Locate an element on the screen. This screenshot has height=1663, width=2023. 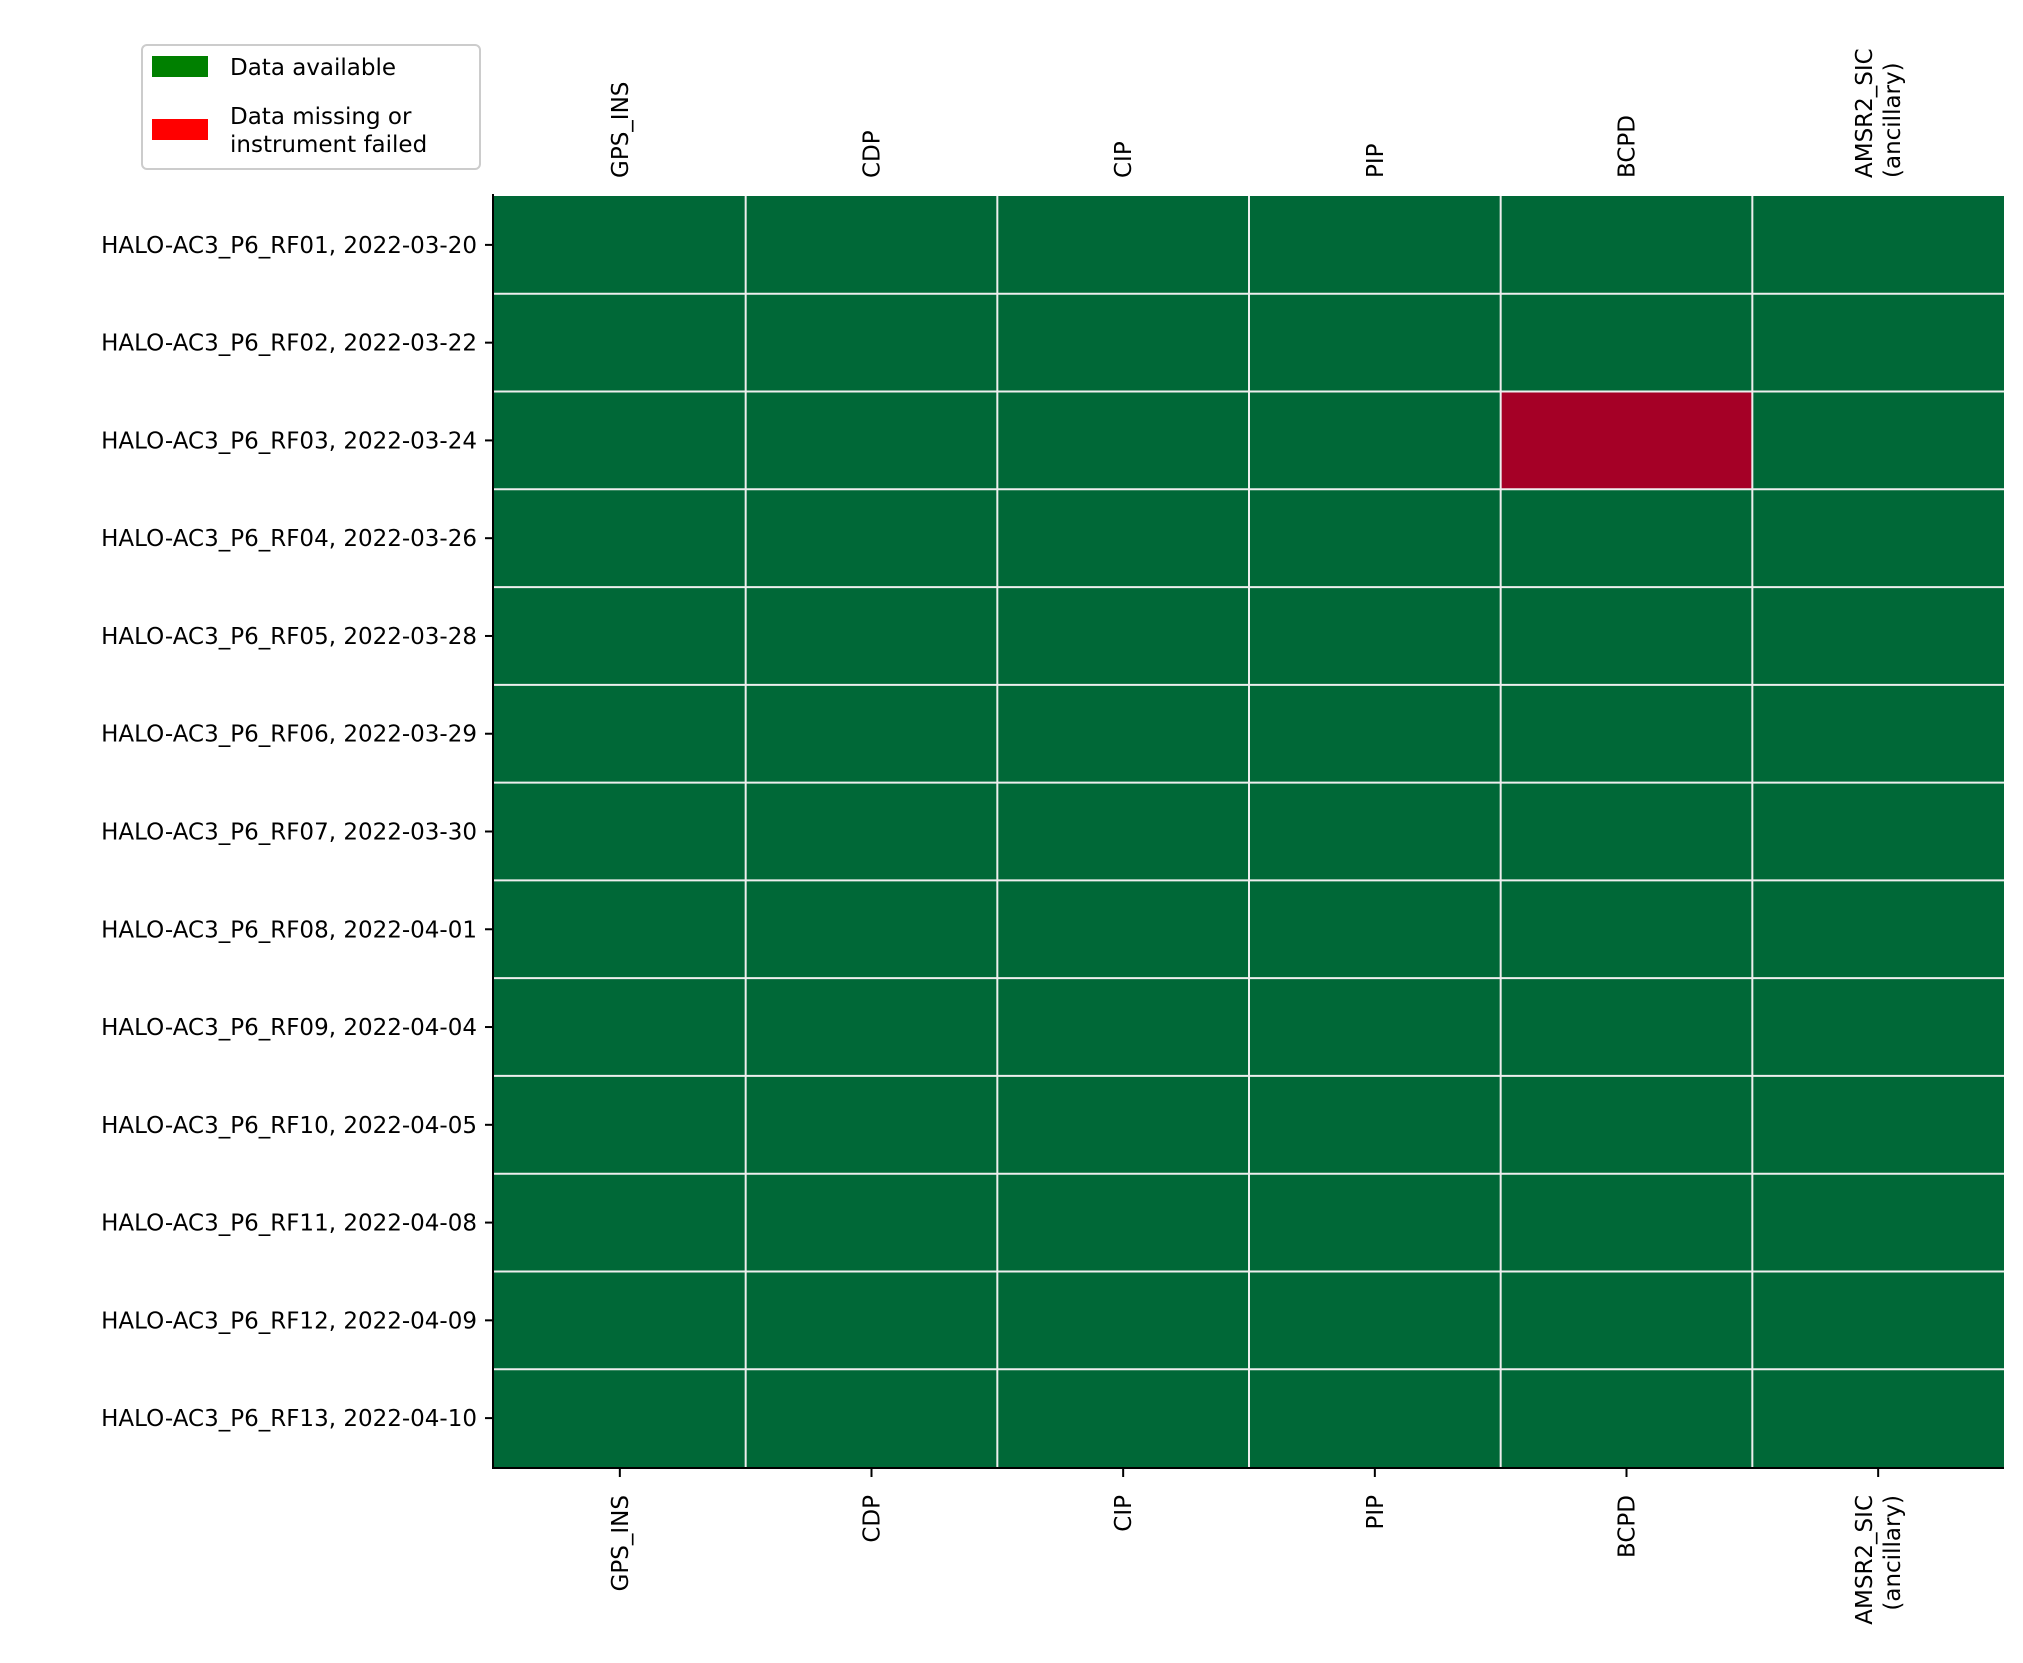
cell-halo-ac3-p6-rf13-amsr2-sic is located at coordinates (1878, 1418).